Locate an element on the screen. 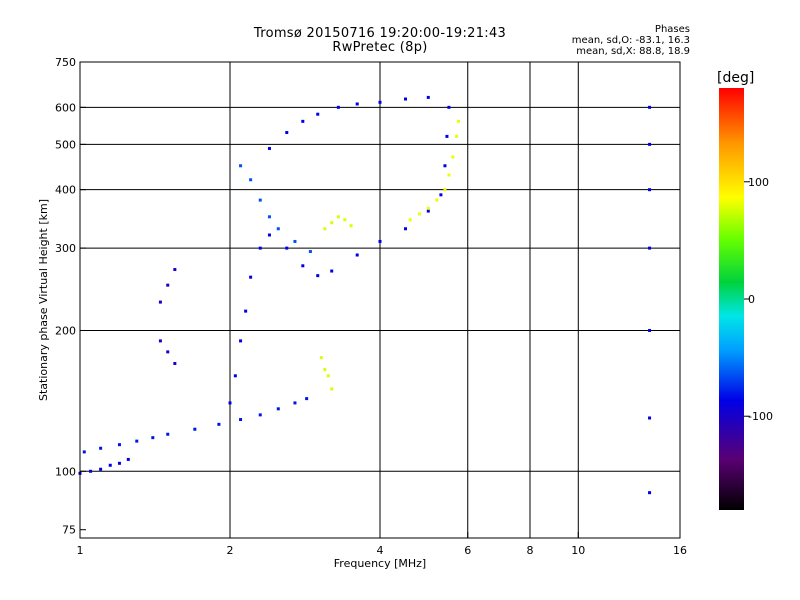 The height and width of the screenshot is (600, 800). y-tick-label: 200 is located at coordinates (65, 330).